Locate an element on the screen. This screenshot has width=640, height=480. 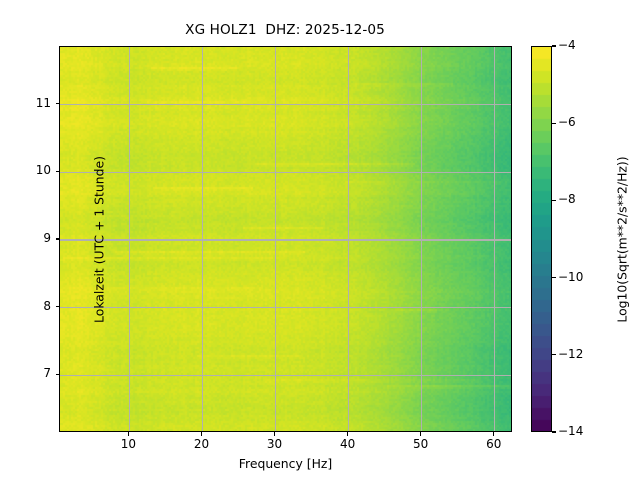
x-tick-label: 50 is located at coordinates (421, 444).